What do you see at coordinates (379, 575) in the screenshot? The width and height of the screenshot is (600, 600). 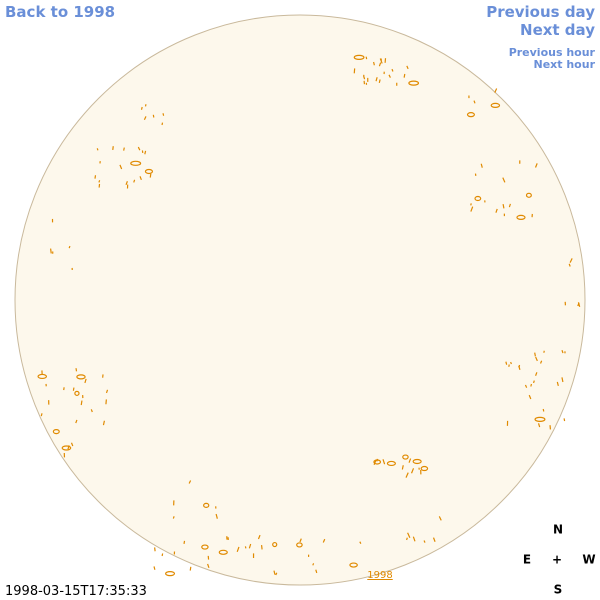 I see `year-link: 1998` at bounding box center [379, 575].